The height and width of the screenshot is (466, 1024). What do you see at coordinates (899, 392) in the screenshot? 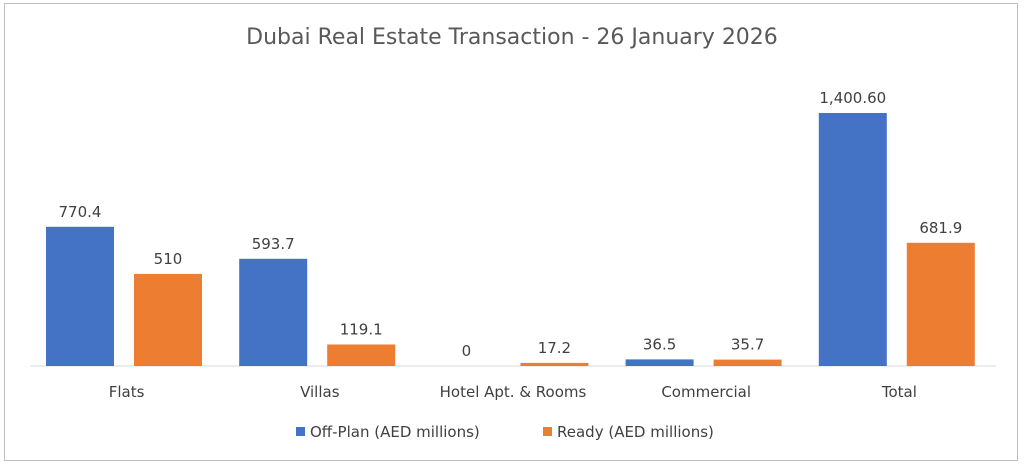
I see `category-label-4: Total` at bounding box center [899, 392].